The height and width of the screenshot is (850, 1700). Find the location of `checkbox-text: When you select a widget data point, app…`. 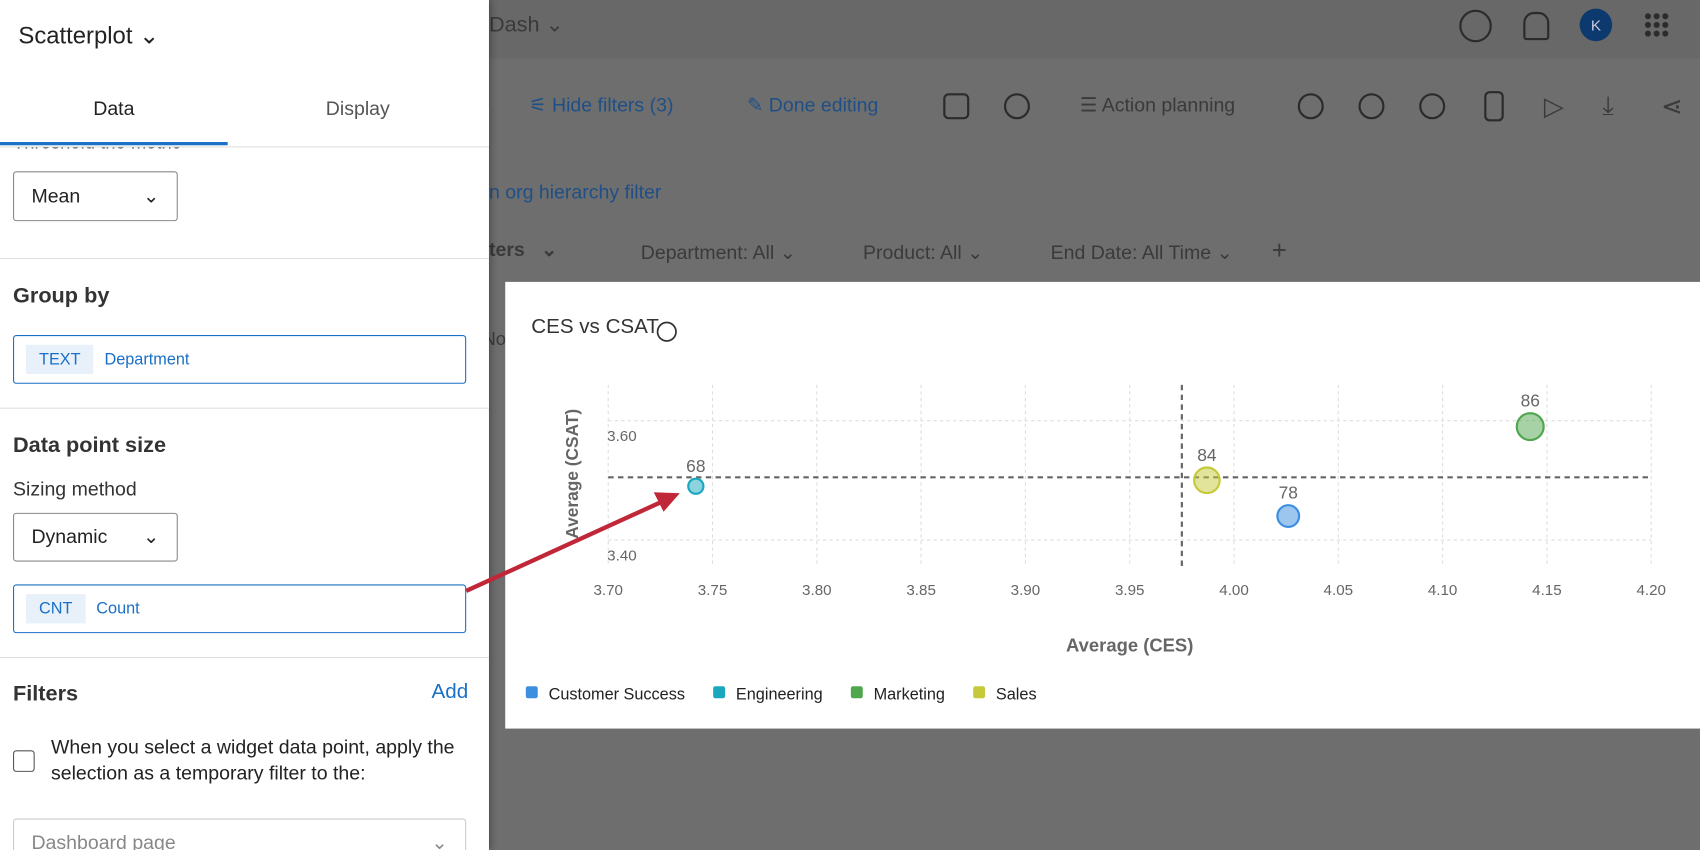

checkbox-text: When you select a widget data point, app… is located at coordinates (252, 760).